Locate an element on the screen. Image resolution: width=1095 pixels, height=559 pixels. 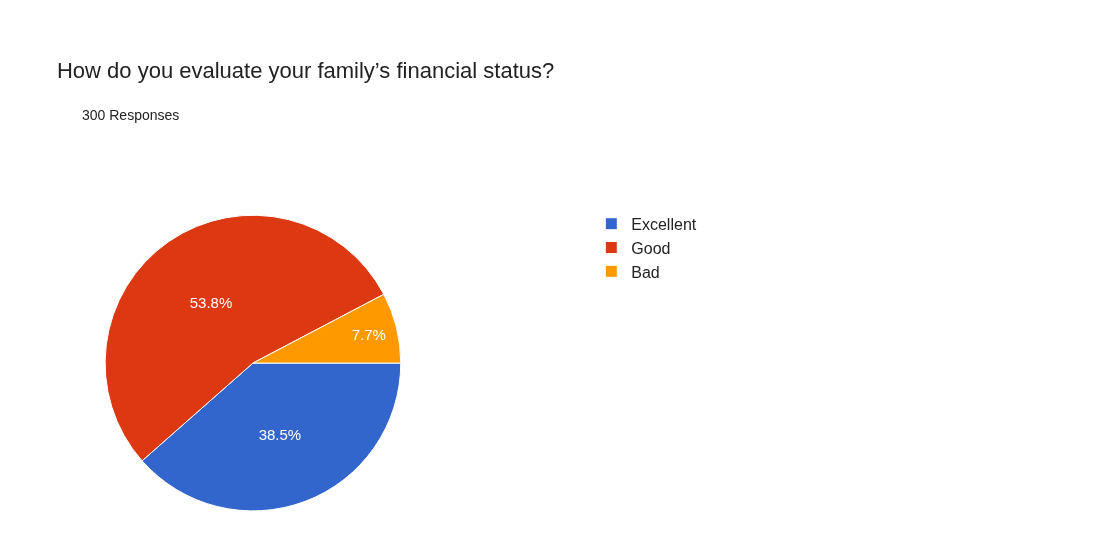
legend-label: Excellent is located at coordinates (664, 224).